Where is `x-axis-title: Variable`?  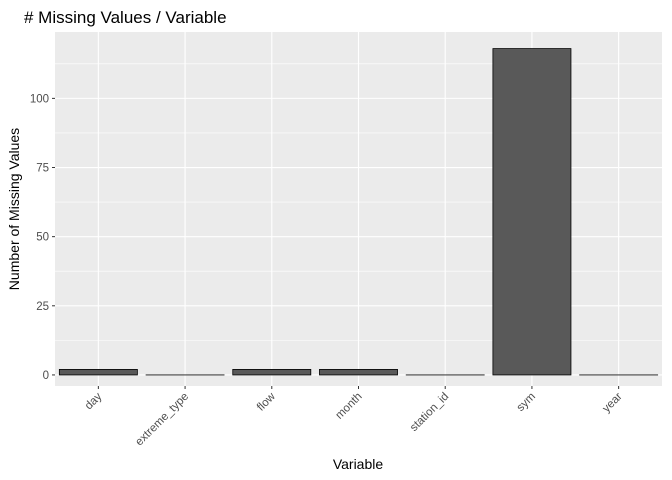
x-axis-title: Variable is located at coordinates (358, 464).